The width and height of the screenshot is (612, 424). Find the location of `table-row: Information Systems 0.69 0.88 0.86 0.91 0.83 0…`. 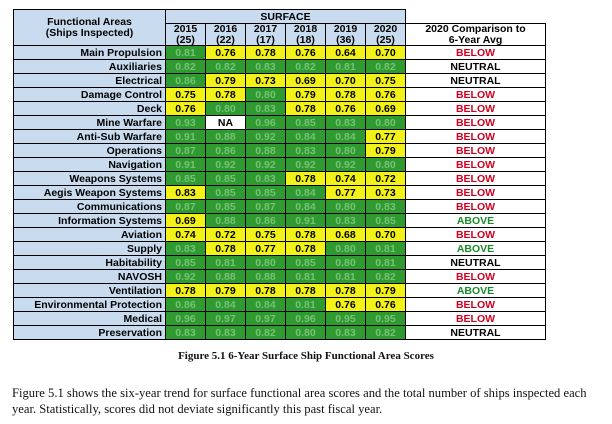

table-row: Information Systems 0.69 0.88 0.86 0.91 0.83 0… is located at coordinates (279, 220).